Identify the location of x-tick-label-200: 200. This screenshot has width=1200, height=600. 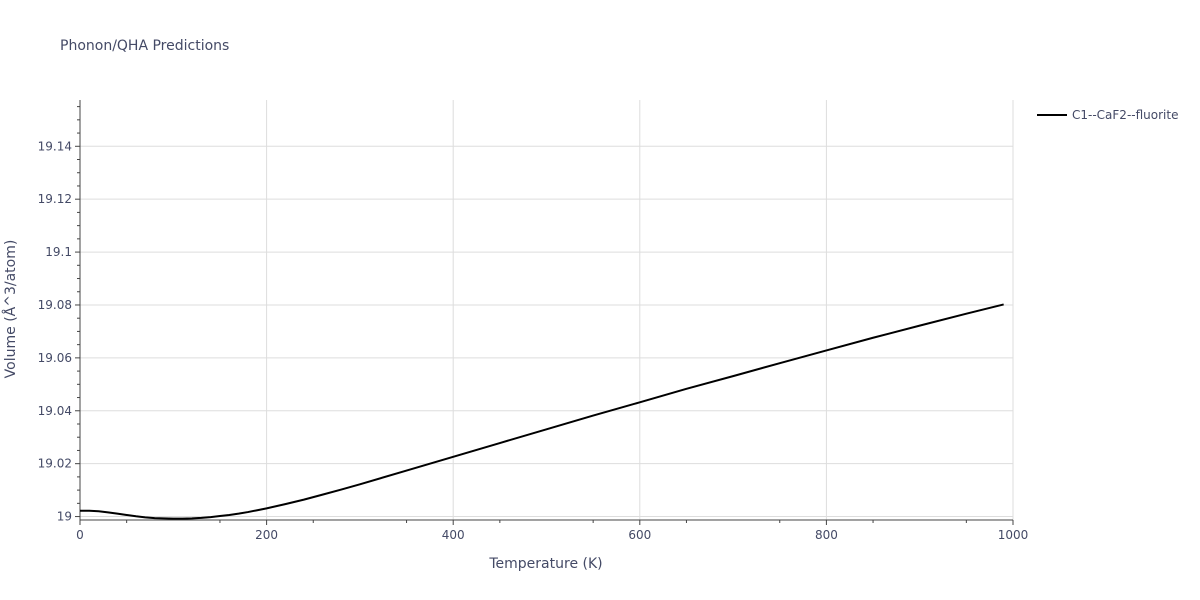
(266, 535).